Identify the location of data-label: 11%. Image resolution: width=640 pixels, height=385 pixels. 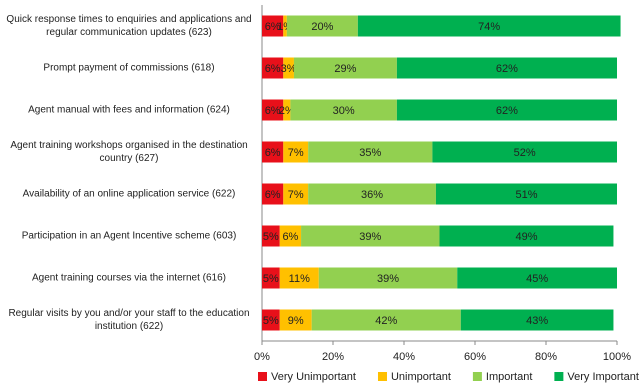
(299, 279).